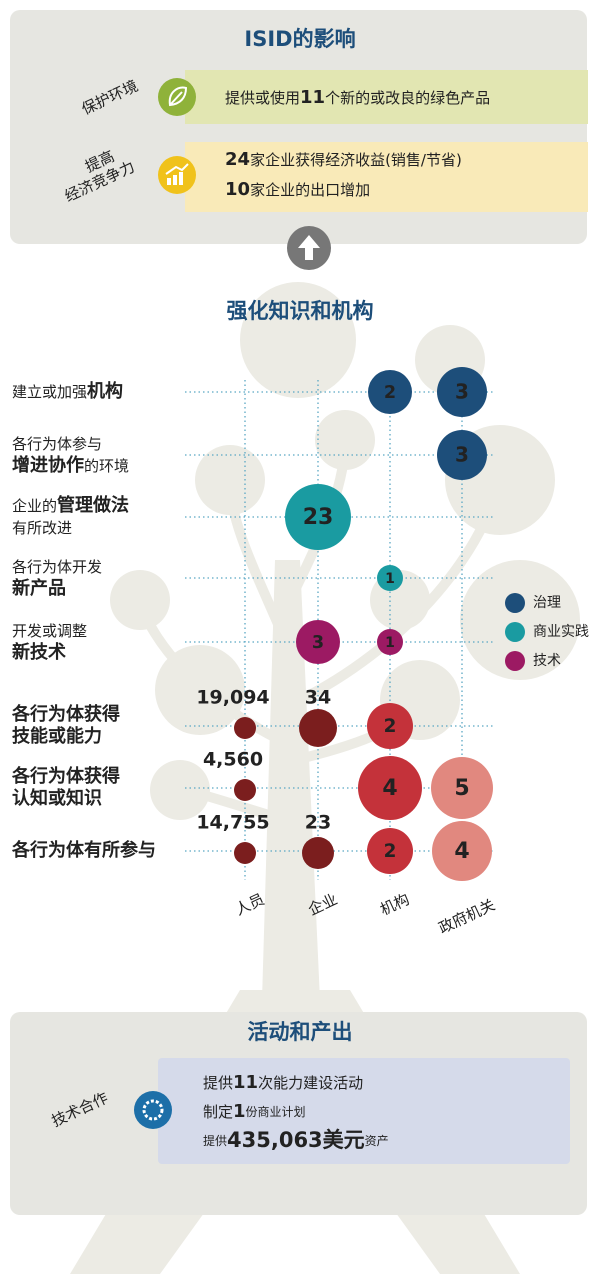 The image size is (597, 1278). What do you see at coordinates (245, 1082) in the screenshot?
I see `text-segment: 11` at bounding box center [245, 1082].